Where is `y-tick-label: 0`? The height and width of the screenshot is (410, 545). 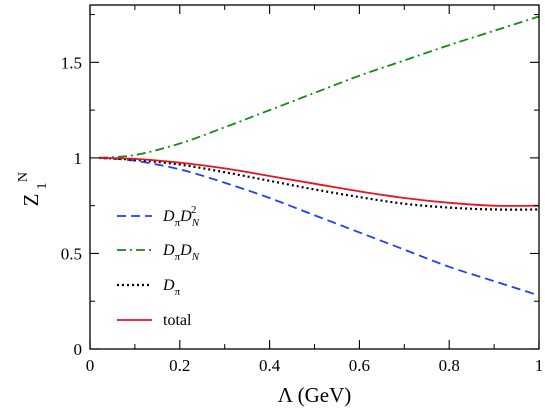 y-tick-label: 0 is located at coordinates (78, 349).